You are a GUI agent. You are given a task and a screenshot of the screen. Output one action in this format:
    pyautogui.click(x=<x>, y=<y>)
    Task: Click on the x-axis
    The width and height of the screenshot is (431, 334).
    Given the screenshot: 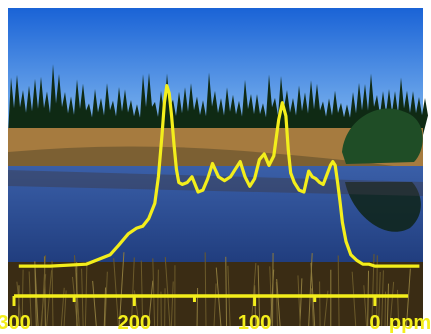 What is the action you would take?
    pyautogui.click(x=210, y=300)
    